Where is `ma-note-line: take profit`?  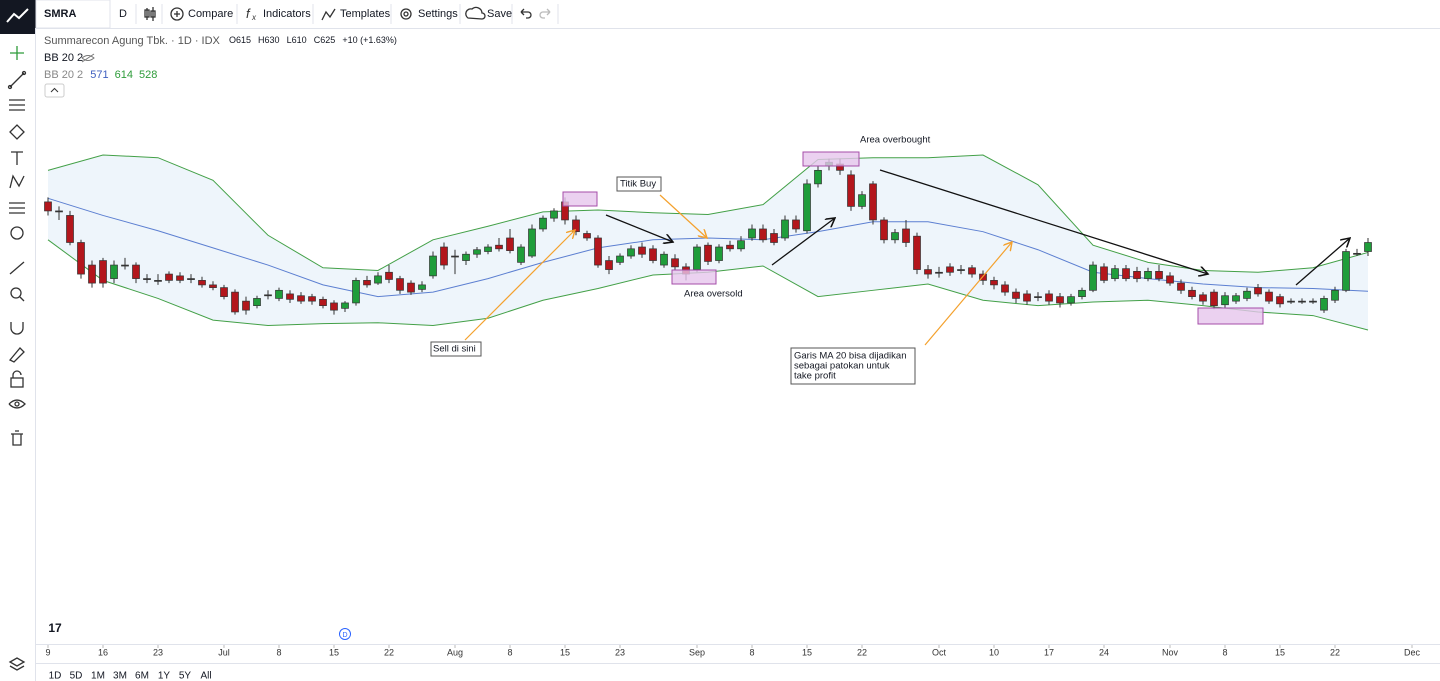
ma-note-line: take profit is located at coordinates (815, 376).